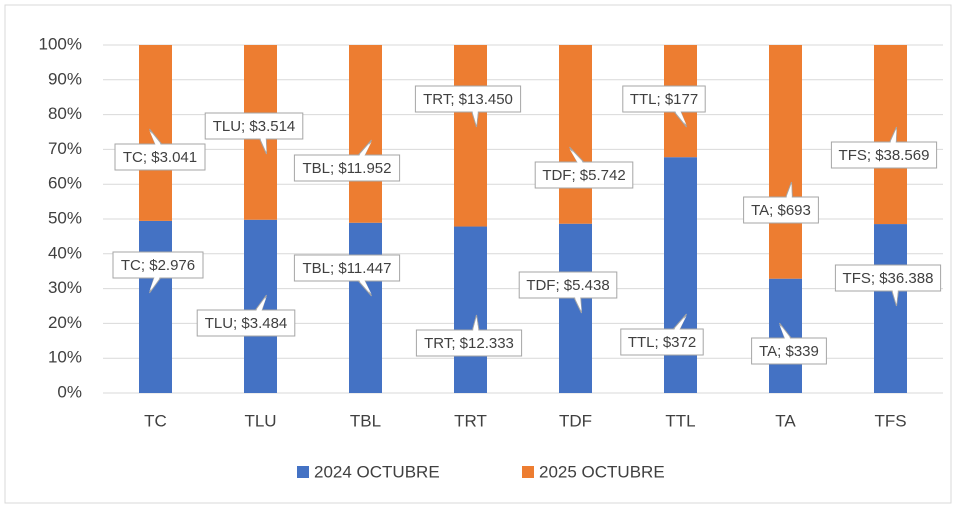 The image size is (957, 514). What do you see at coordinates (155, 420) in the screenshot?
I see `x-tick-label: TC` at bounding box center [155, 420].